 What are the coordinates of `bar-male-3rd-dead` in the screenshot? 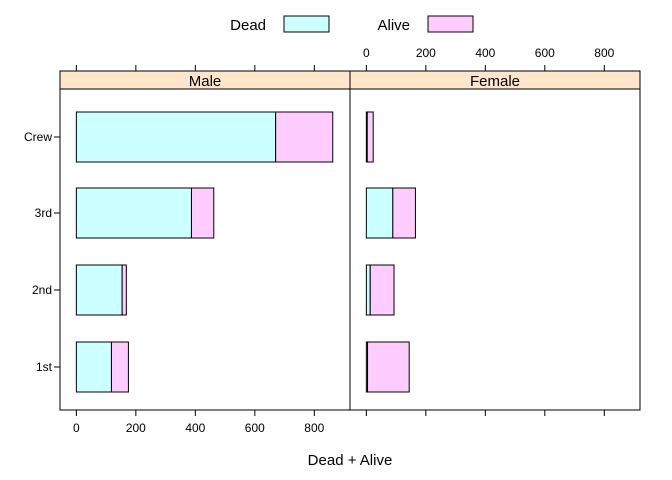 It's located at (133, 213).